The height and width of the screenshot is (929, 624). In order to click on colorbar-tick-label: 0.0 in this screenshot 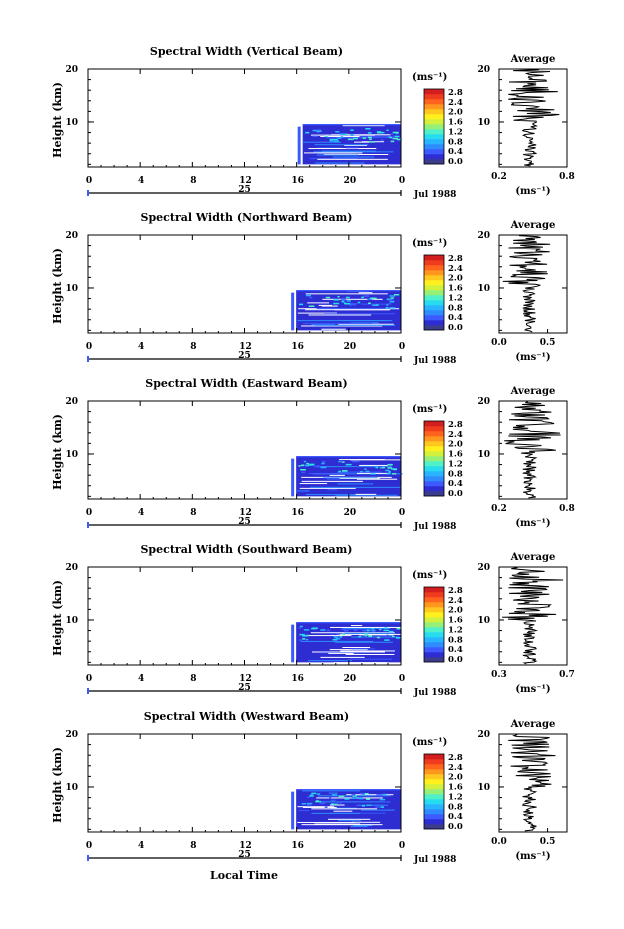, I will do `click(455, 827)`.